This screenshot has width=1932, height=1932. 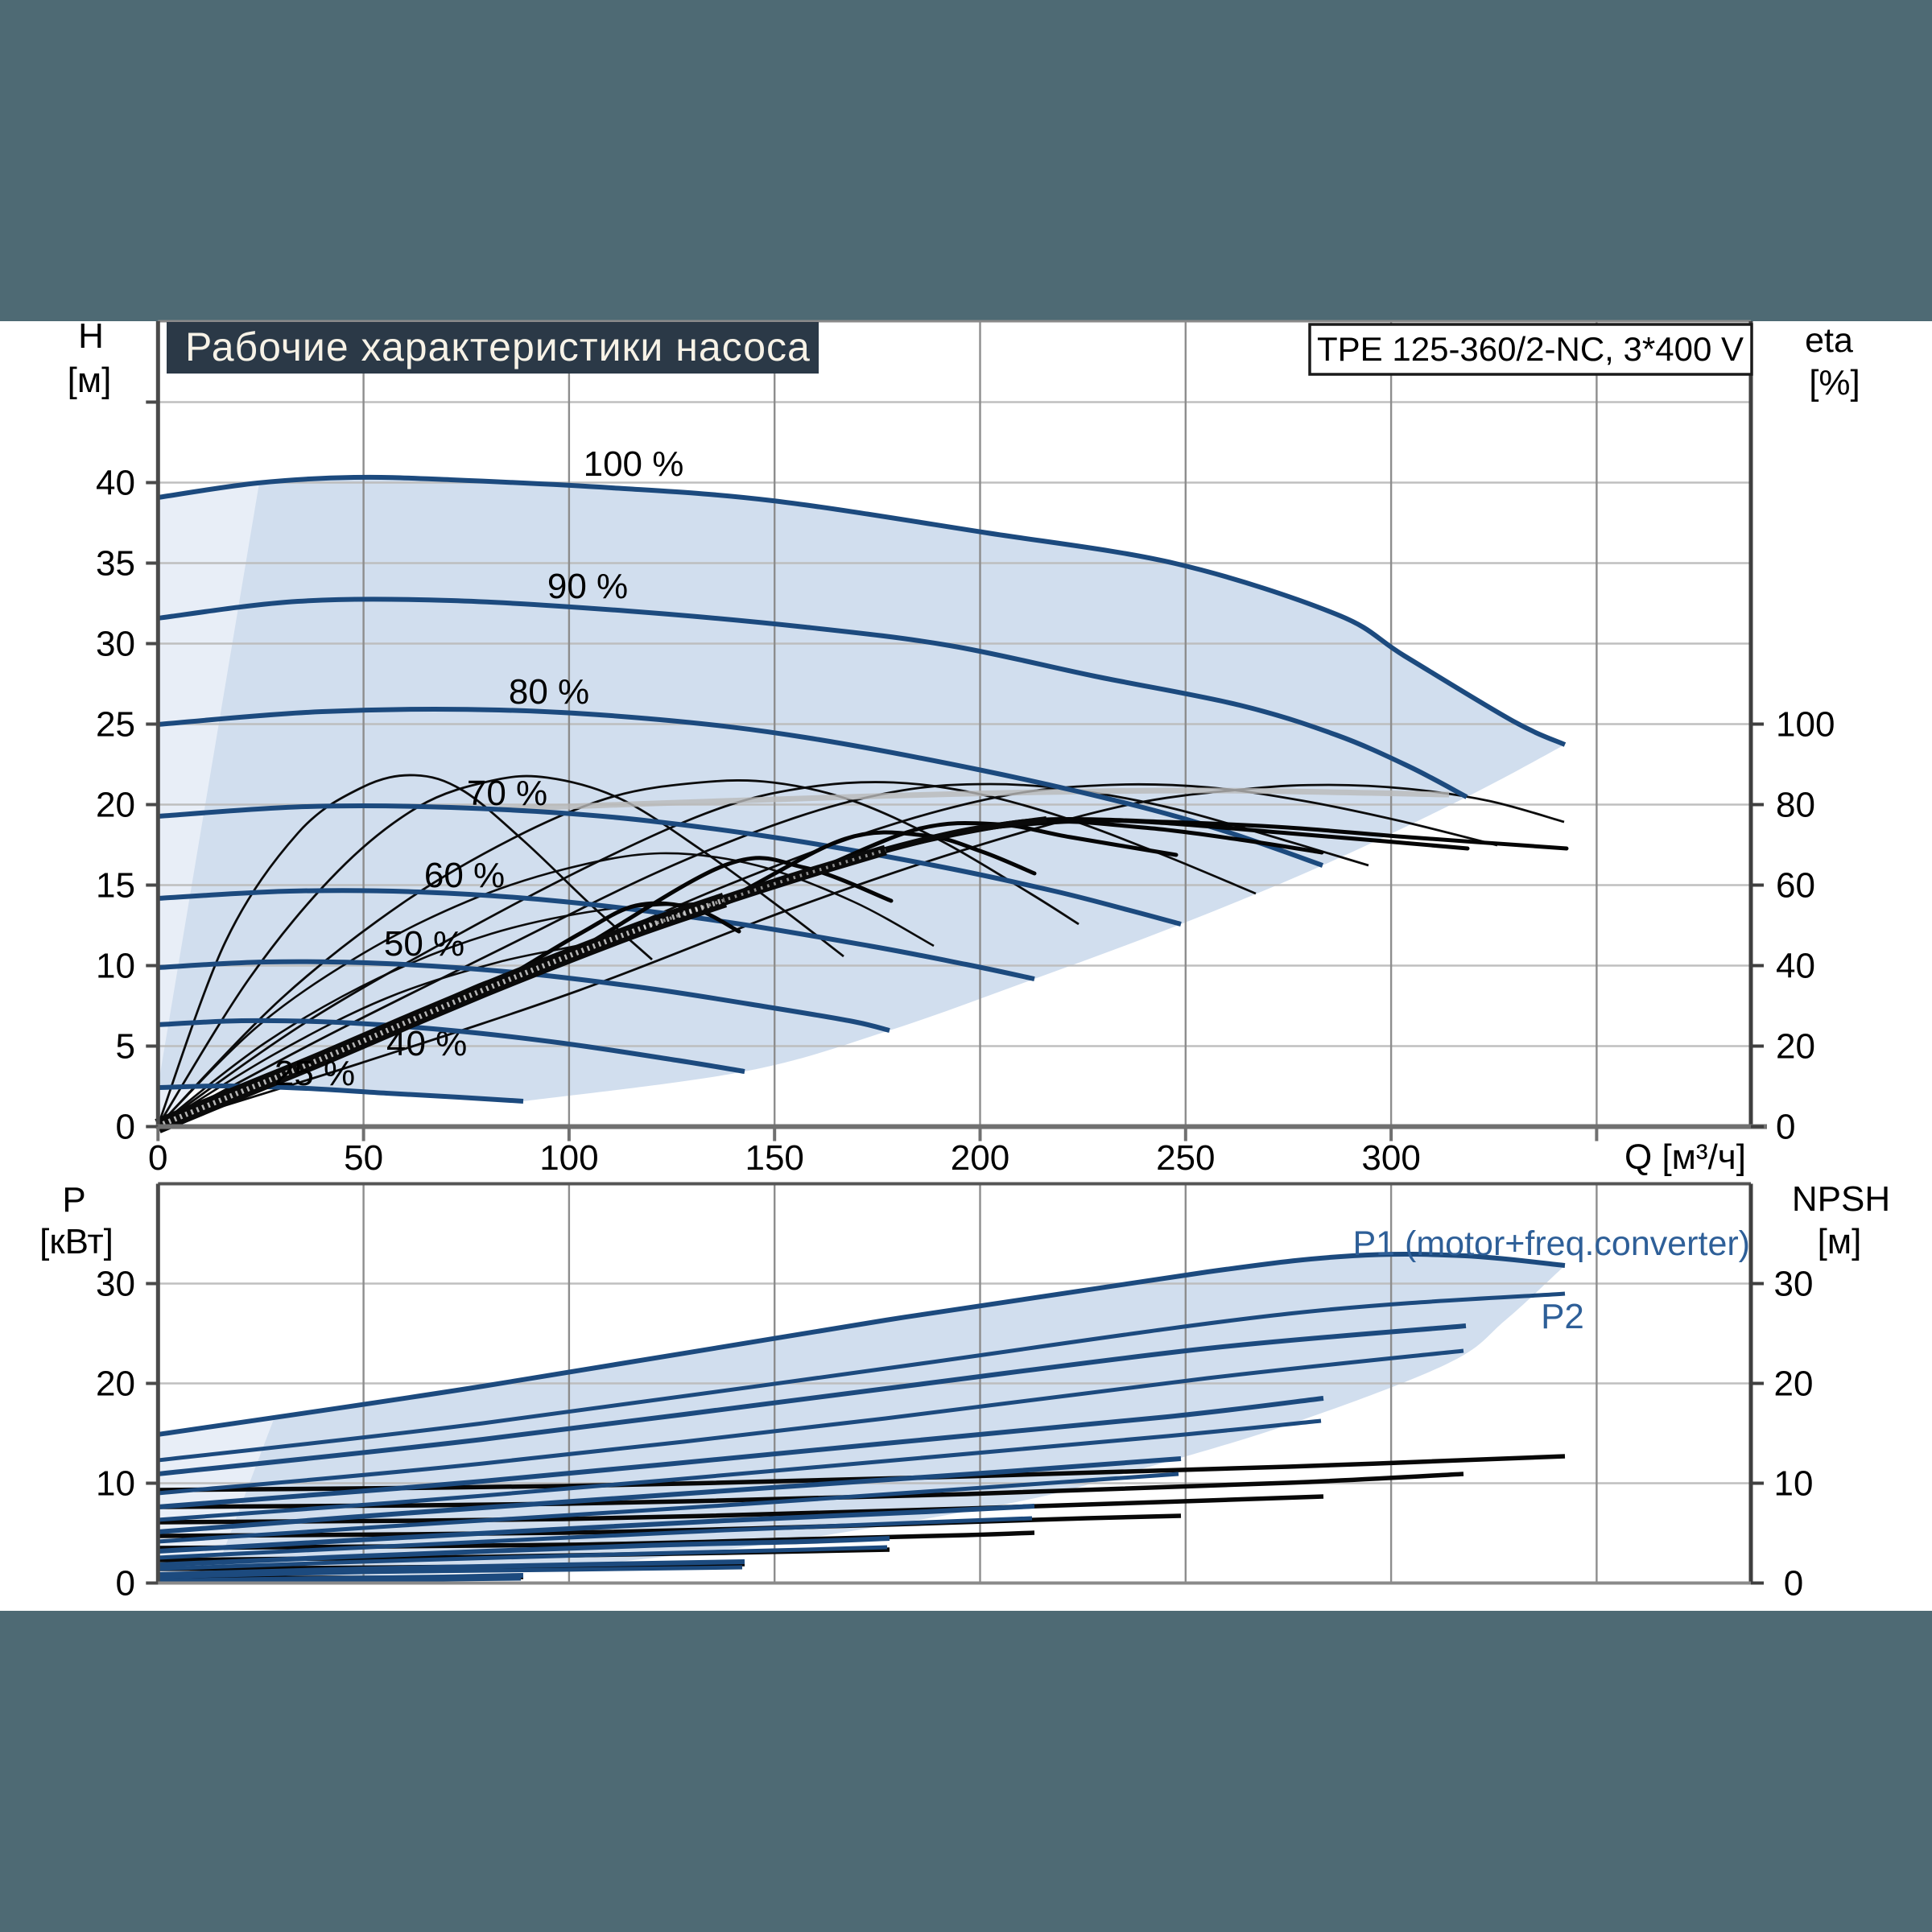 I want to click on svg-text: Рабочие характеристики насоса, so click(x=498, y=346).